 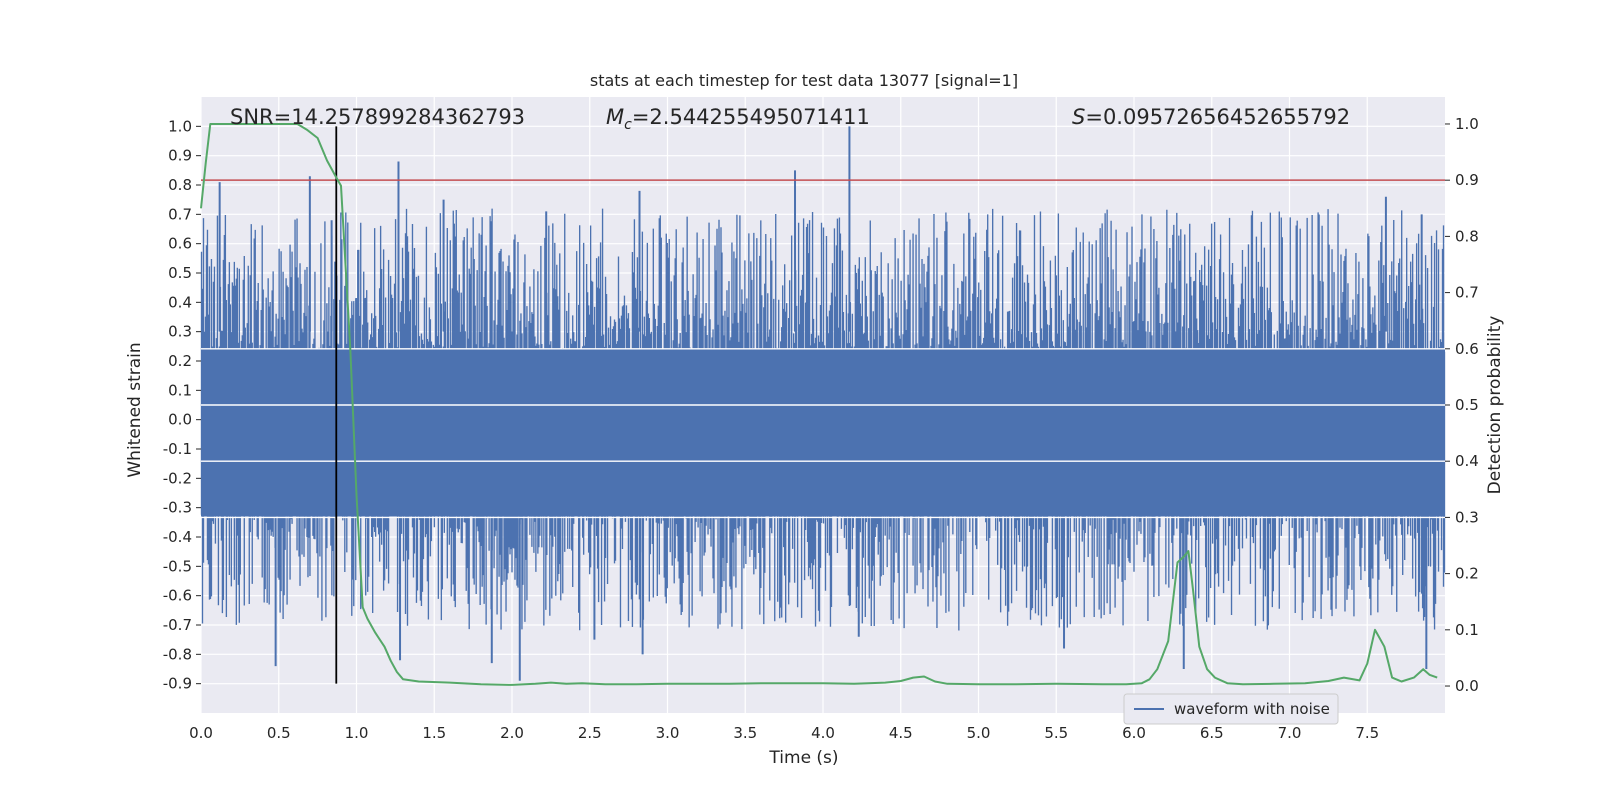 What do you see at coordinates (180, 156) in the screenshot?
I see `y-tick-label: 0.9` at bounding box center [180, 156].